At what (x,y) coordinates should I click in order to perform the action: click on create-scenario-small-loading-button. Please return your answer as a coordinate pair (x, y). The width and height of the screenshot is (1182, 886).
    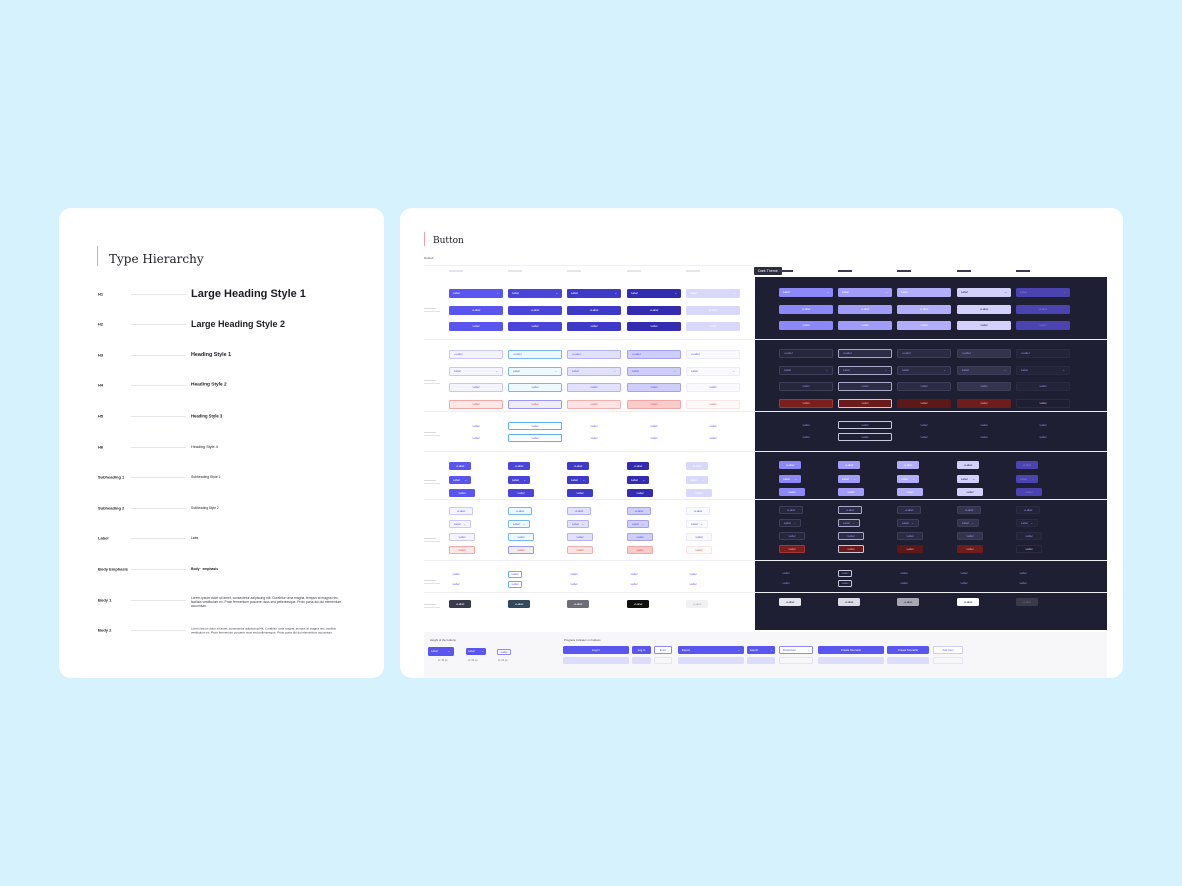
    Looking at the image, I should click on (908, 660).